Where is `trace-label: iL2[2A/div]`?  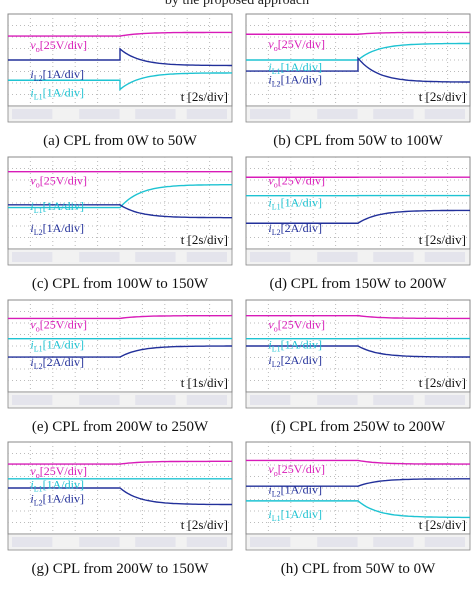
trace-label: iL2[2A/div] is located at coordinates (57, 363).